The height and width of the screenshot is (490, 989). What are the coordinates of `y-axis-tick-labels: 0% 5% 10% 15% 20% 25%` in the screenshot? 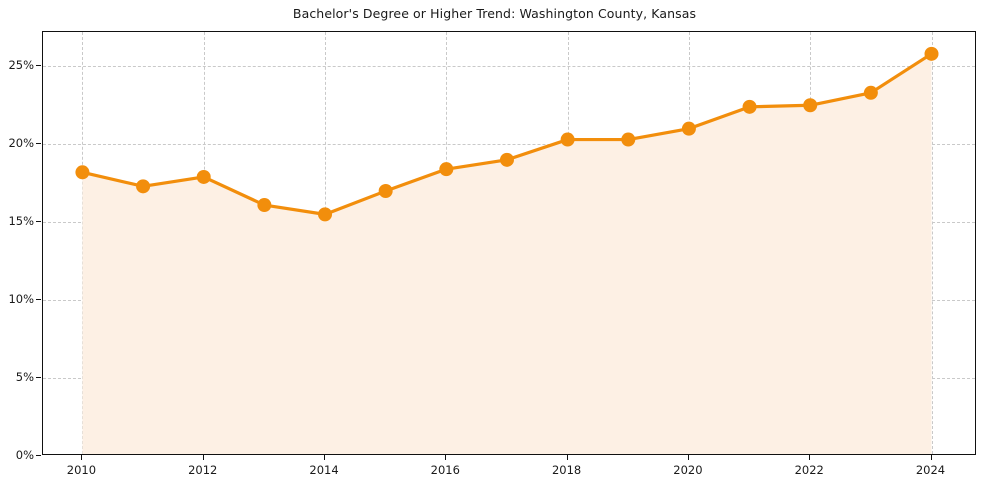 It's located at (17, 246).